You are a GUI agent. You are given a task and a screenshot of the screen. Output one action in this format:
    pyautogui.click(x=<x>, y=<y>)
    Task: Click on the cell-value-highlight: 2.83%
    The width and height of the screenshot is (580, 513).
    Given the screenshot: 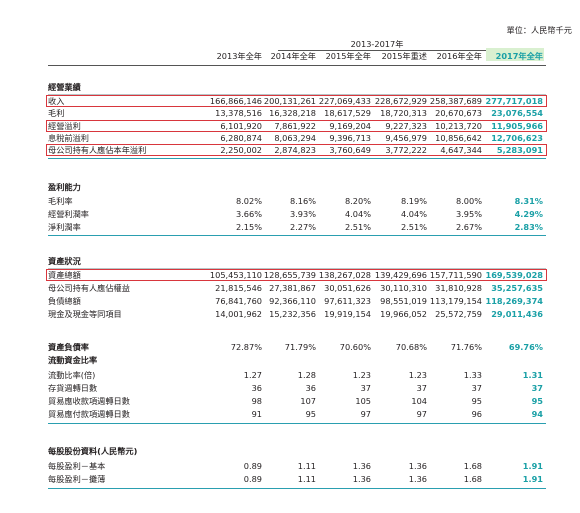 What is the action you would take?
    pyautogui.click(x=528, y=227)
    